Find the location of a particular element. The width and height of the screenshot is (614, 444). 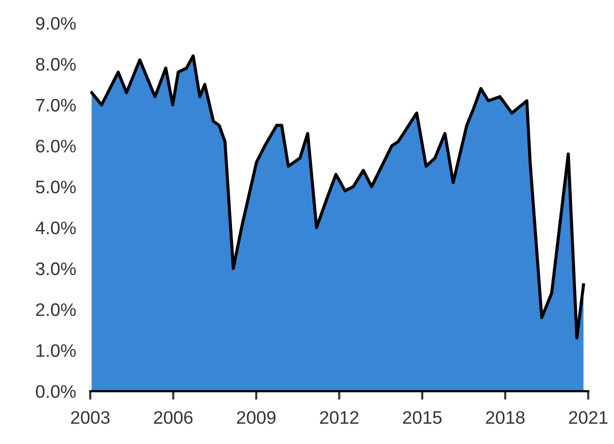

x-tick-label: 2009 is located at coordinates (256, 417).